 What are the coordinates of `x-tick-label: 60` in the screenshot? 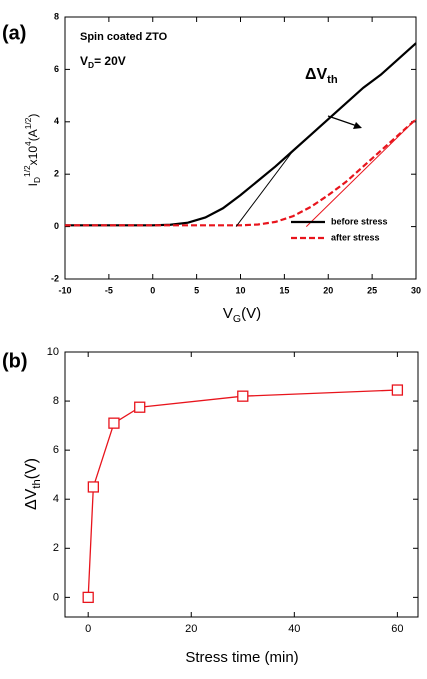 It's located at (397, 629).